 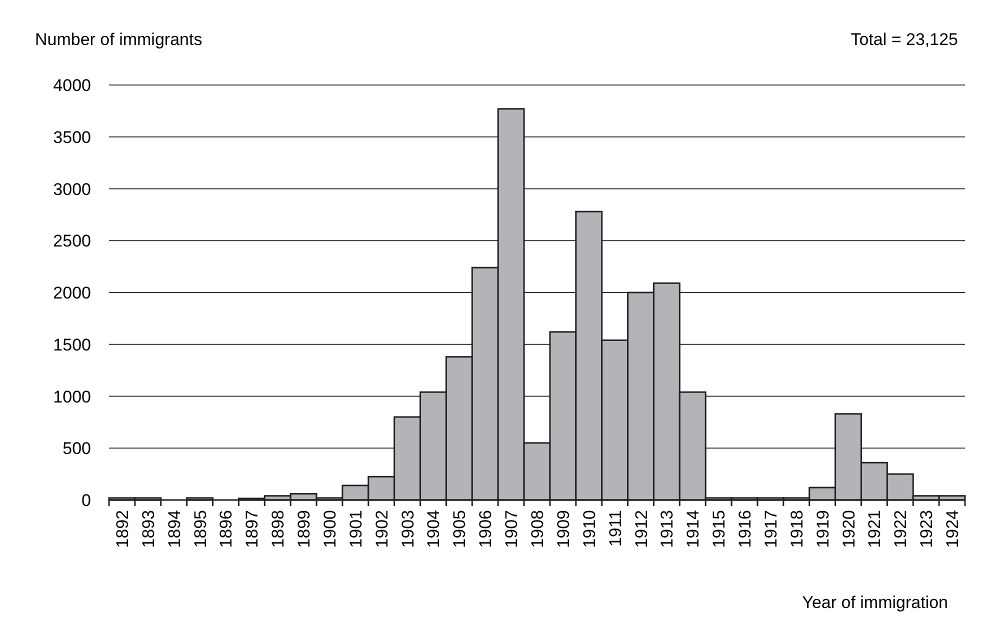 What do you see at coordinates (174, 529) in the screenshot?
I see `x-tick-label: 1894` at bounding box center [174, 529].